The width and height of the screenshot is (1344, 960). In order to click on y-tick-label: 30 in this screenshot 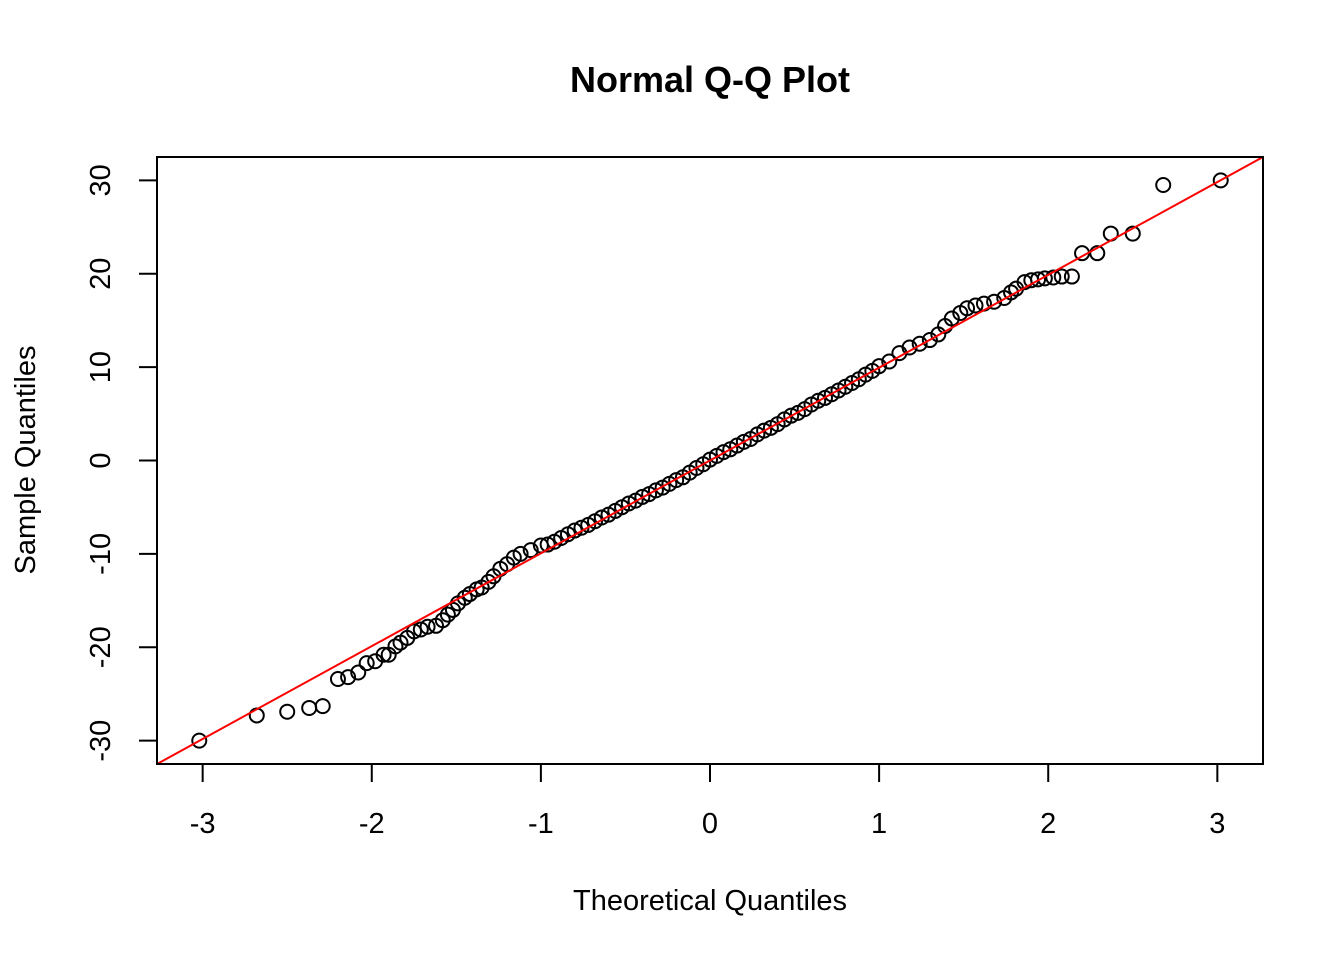, I will do `click(101, 180)`.